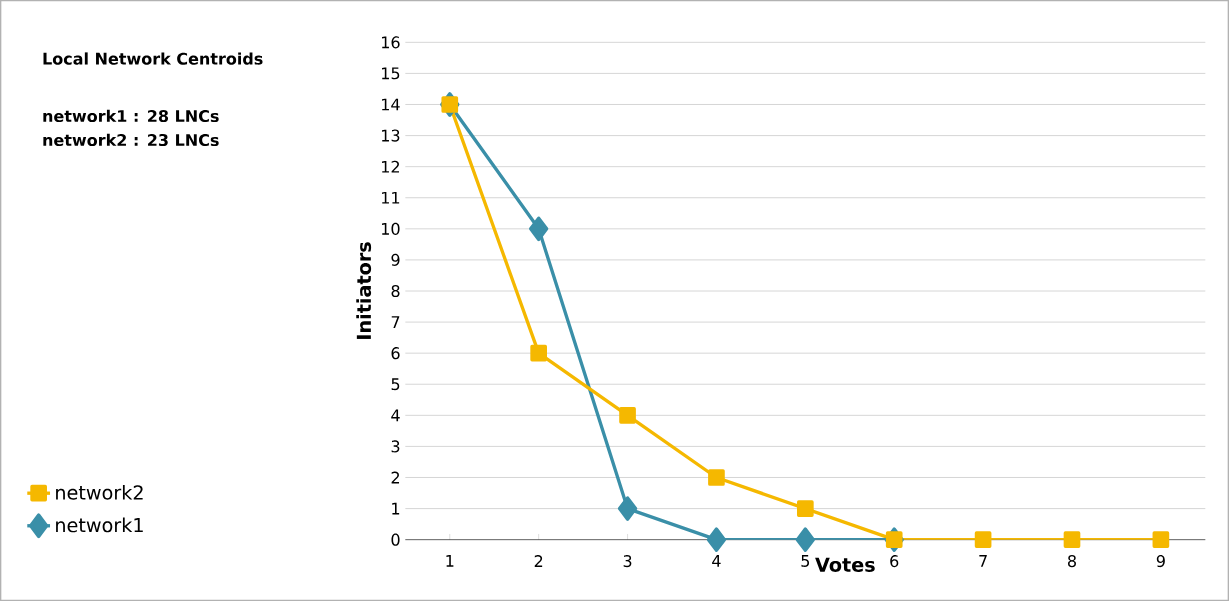 The width and height of the screenshot is (1229, 601). Describe the element at coordinates (805, 561) in the screenshot. I see `x-tick-label: 5` at that location.